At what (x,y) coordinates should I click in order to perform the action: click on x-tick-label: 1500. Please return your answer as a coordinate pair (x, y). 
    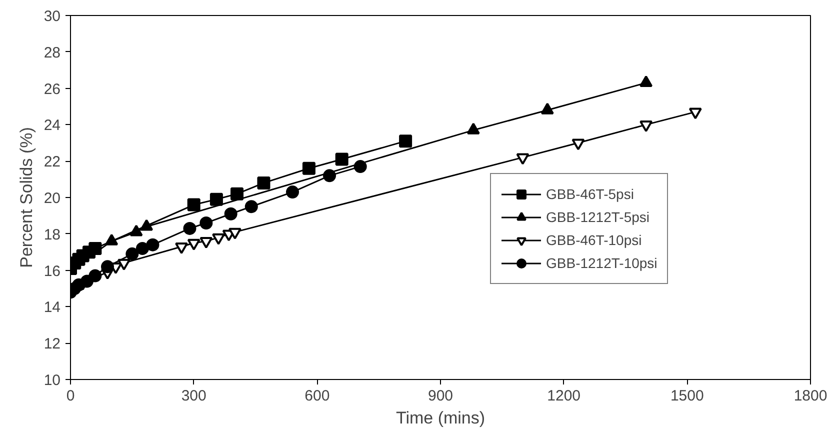
    Looking at the image, I should click on (687, 396).